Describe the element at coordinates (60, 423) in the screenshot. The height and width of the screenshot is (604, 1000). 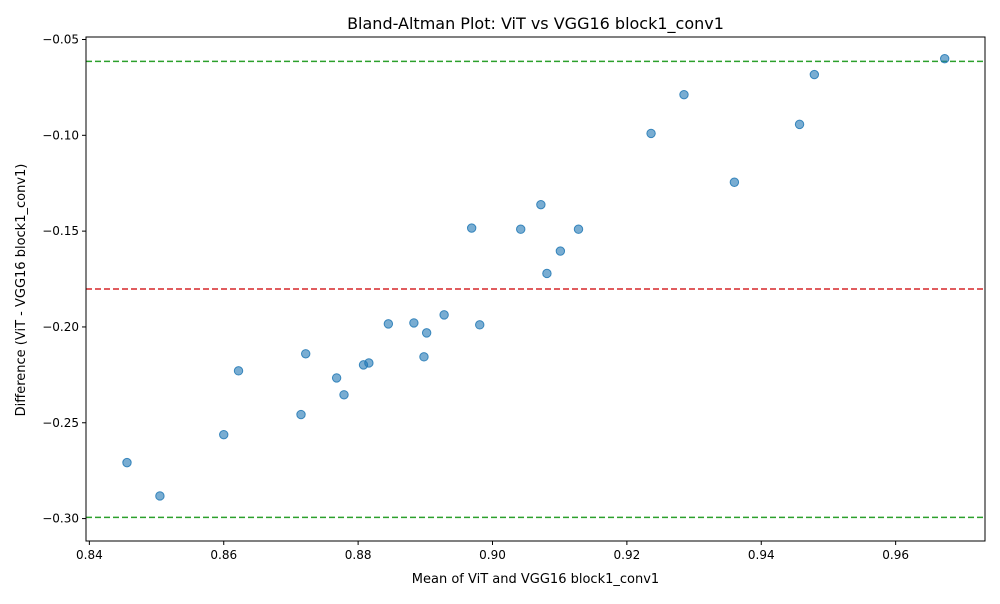
I see `y-tick-label: −0.25` at that location.